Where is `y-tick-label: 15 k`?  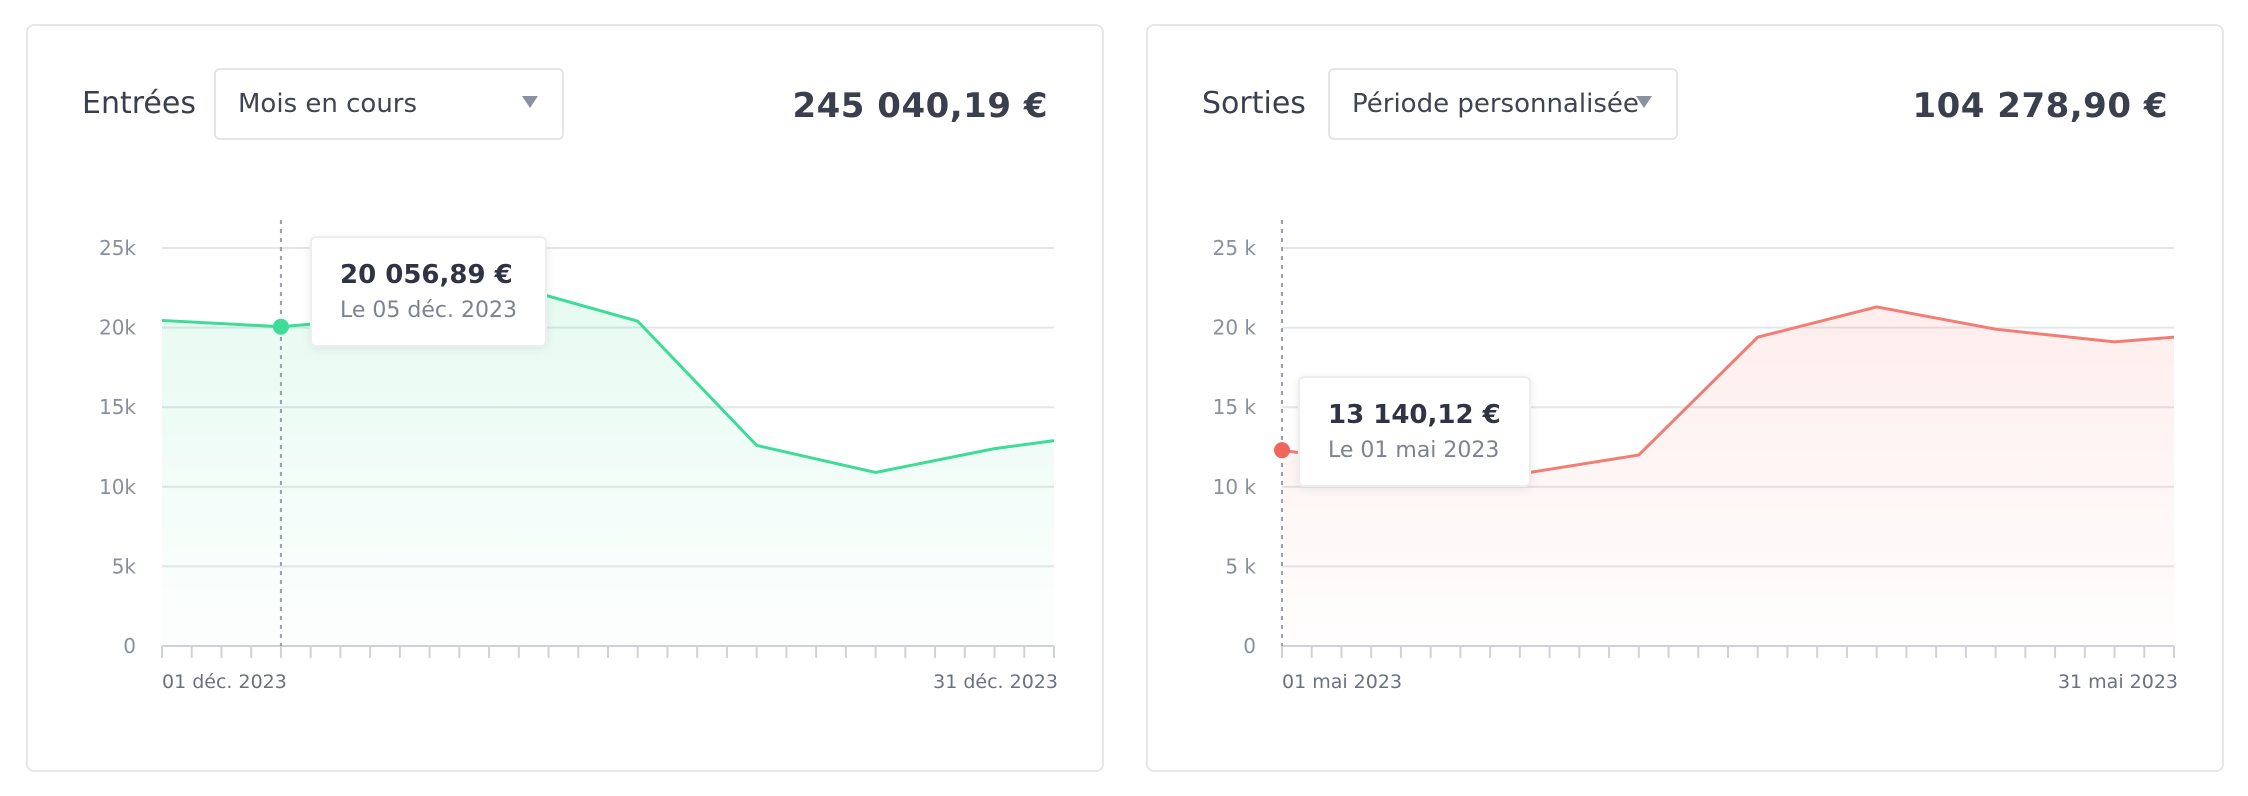 y-tick-label: 15 k is located at coordinates (1235, 407).